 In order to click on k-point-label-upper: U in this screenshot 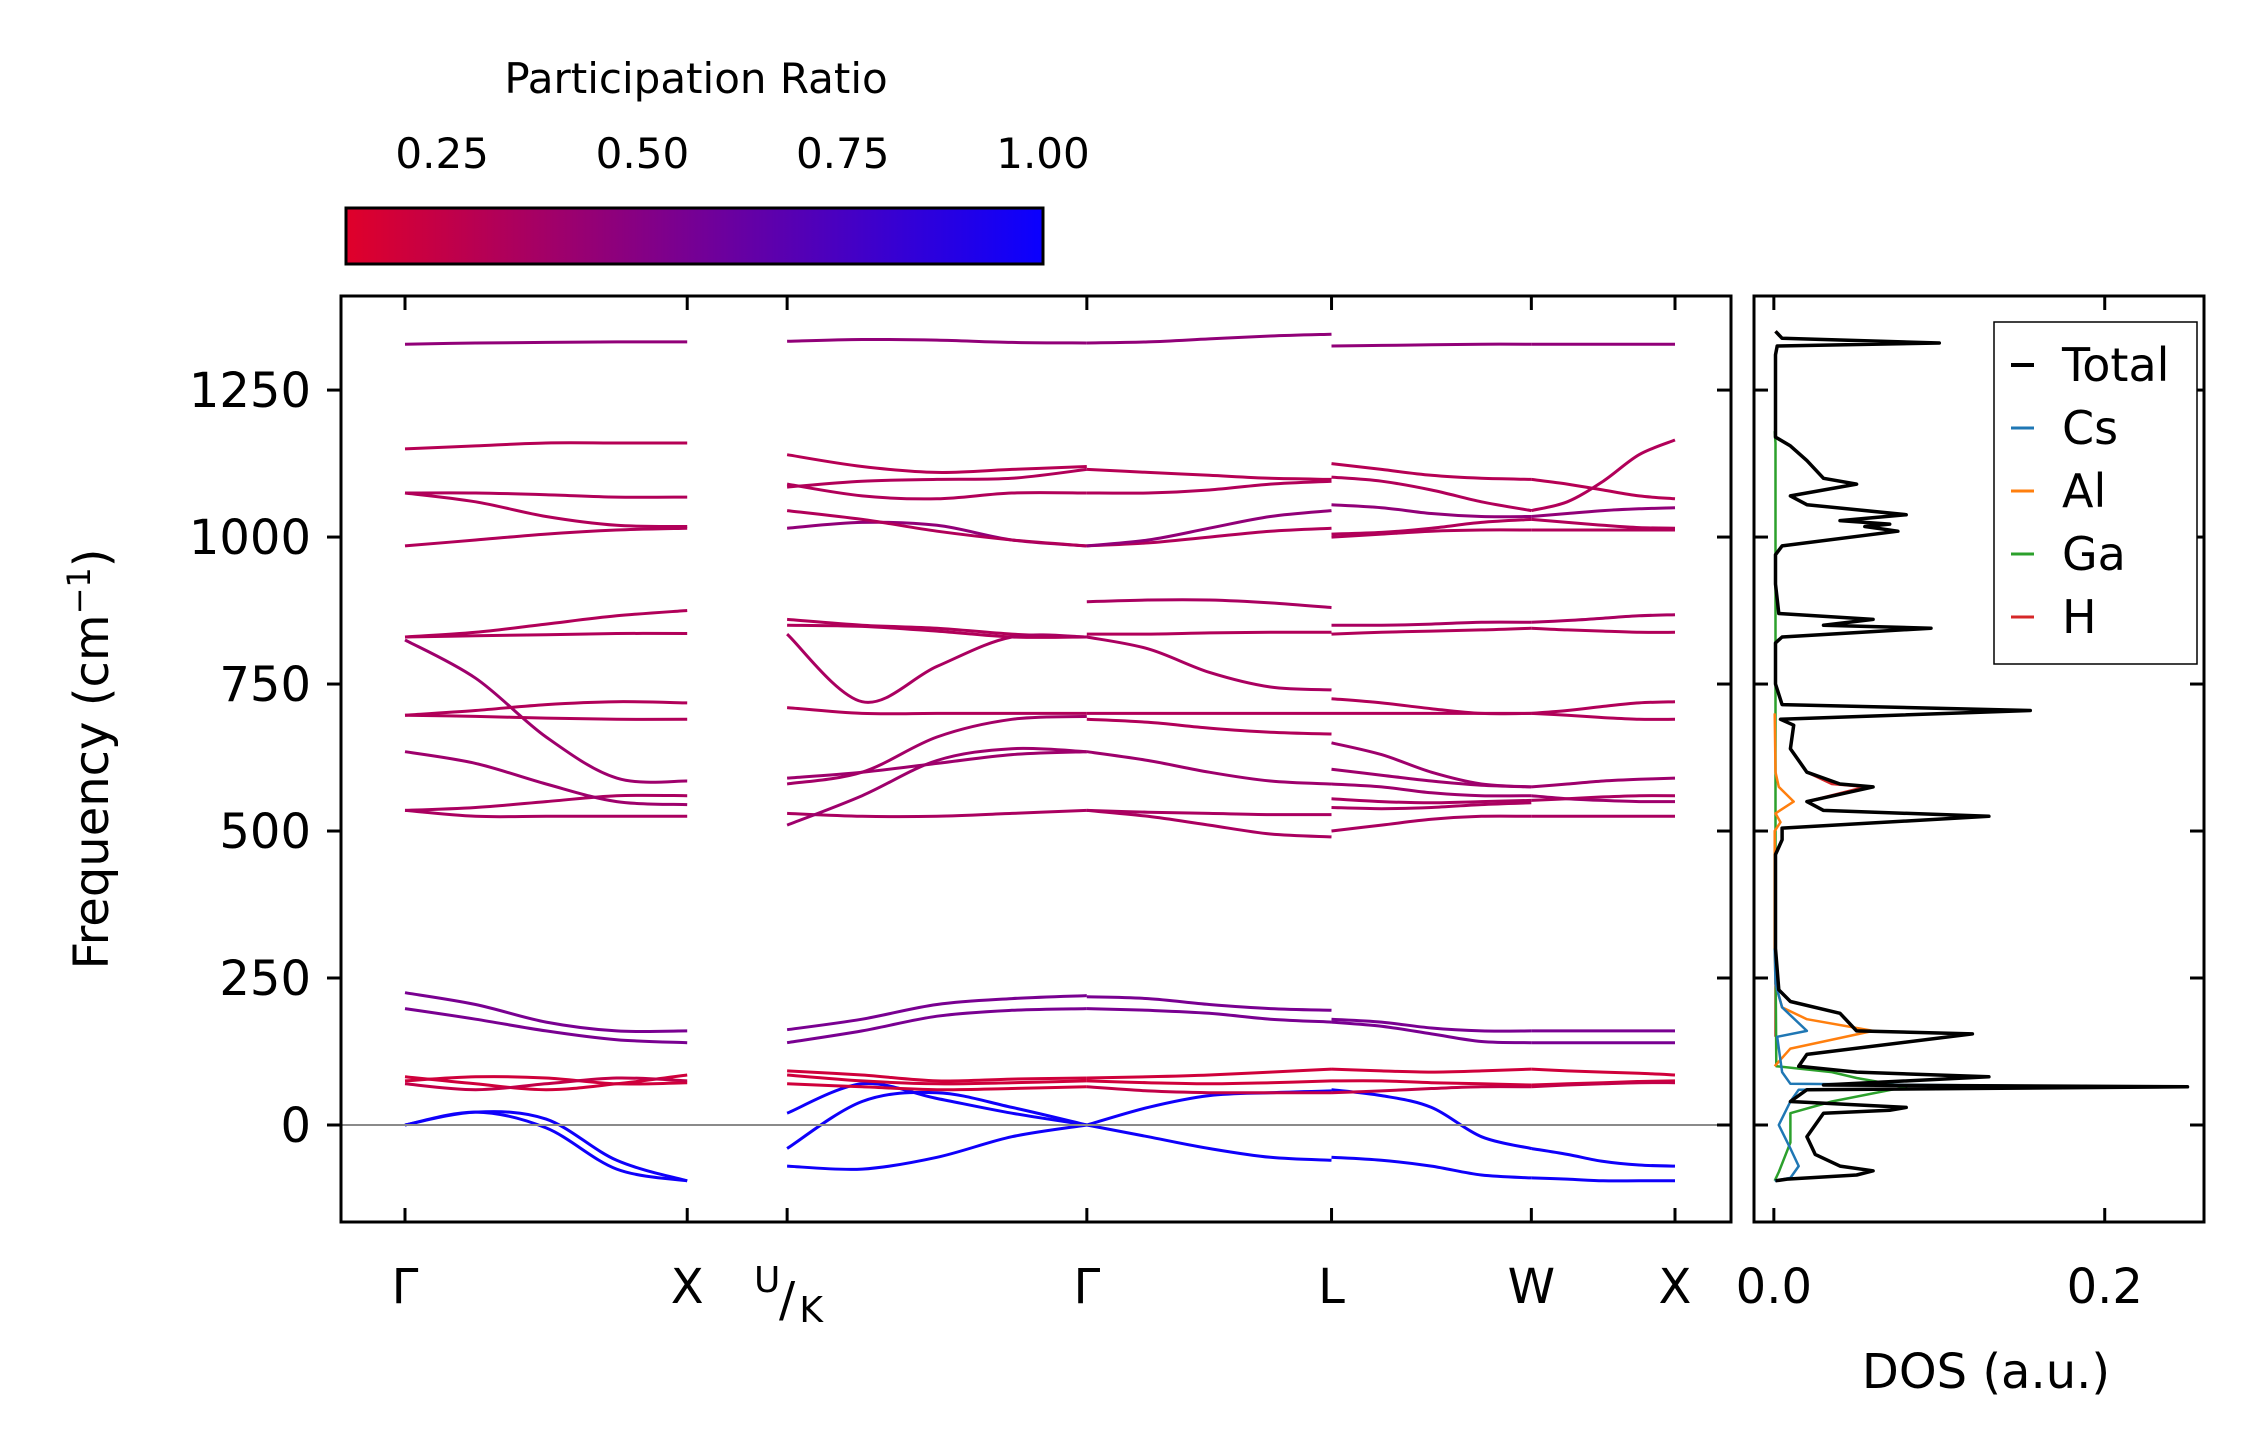, I will do `click(767, 1280)`.